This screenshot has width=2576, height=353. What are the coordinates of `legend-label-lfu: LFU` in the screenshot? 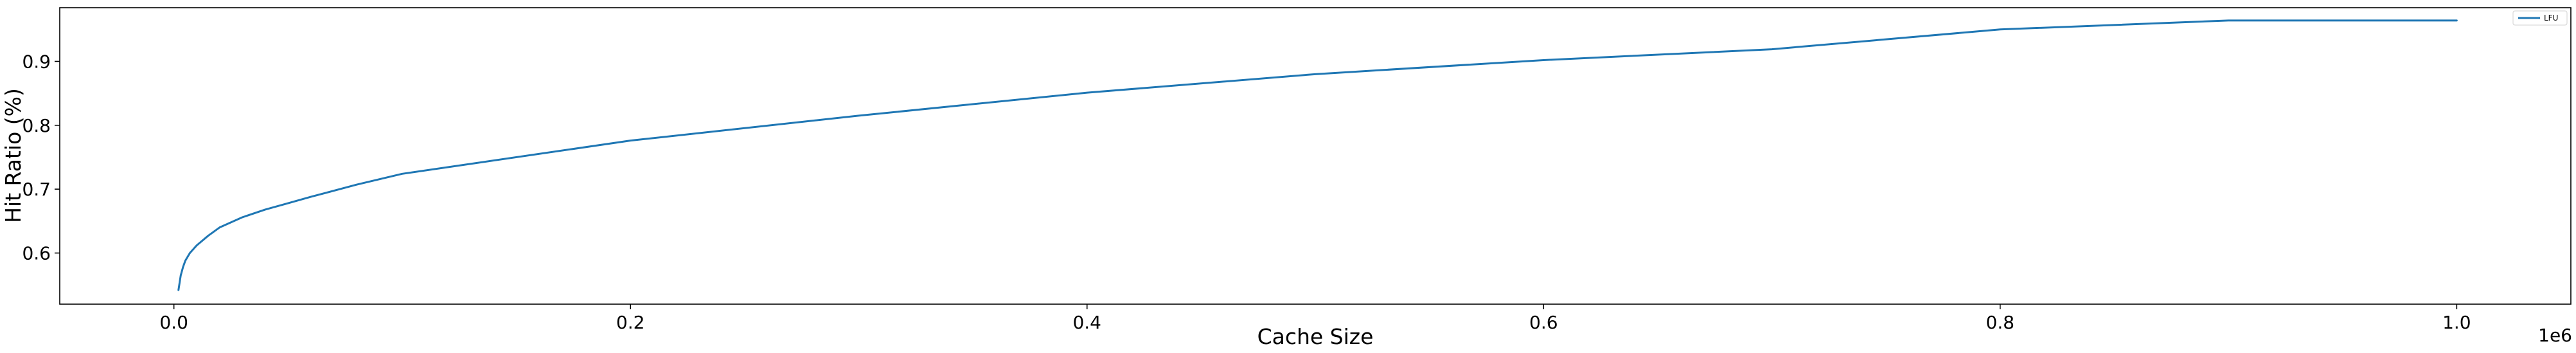 It's located at (2551, 18).